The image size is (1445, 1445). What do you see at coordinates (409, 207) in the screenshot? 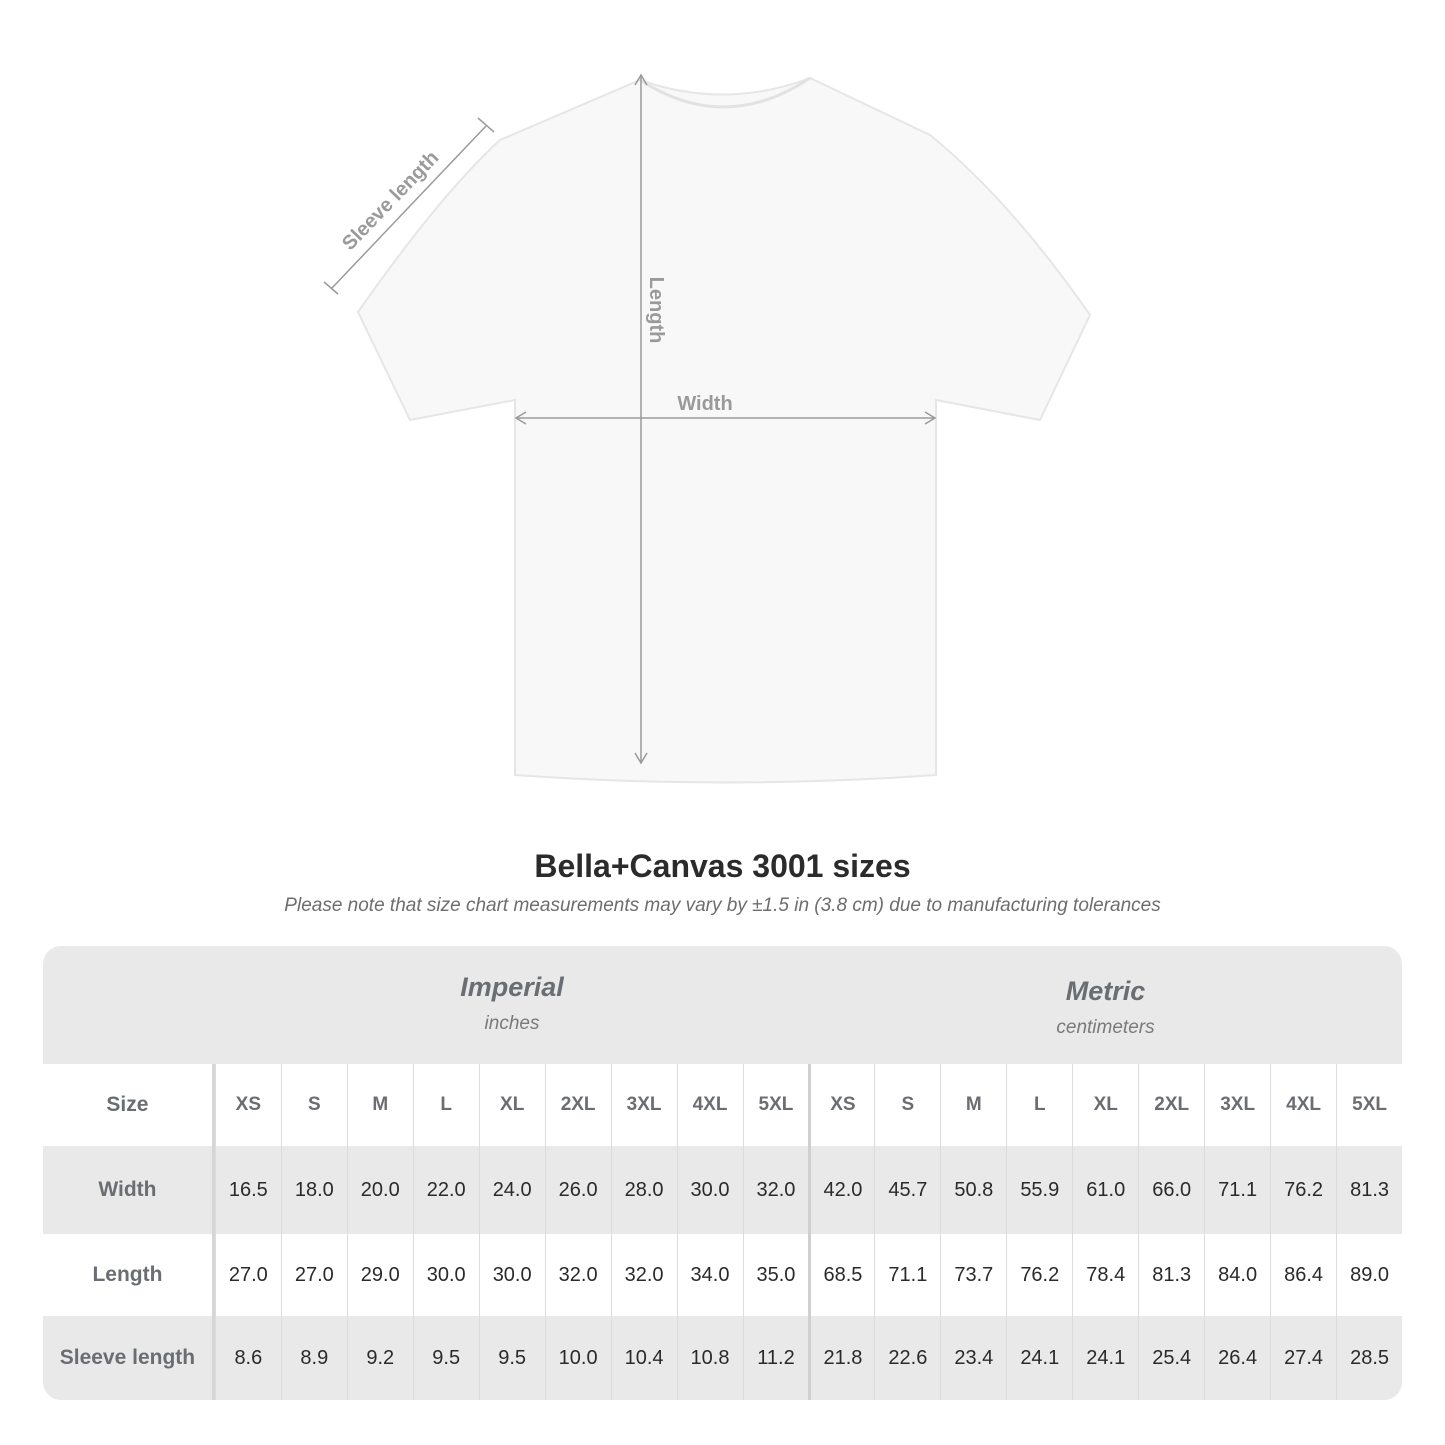
I see `sleeve-measure-line` at bounding box center [409, 207].